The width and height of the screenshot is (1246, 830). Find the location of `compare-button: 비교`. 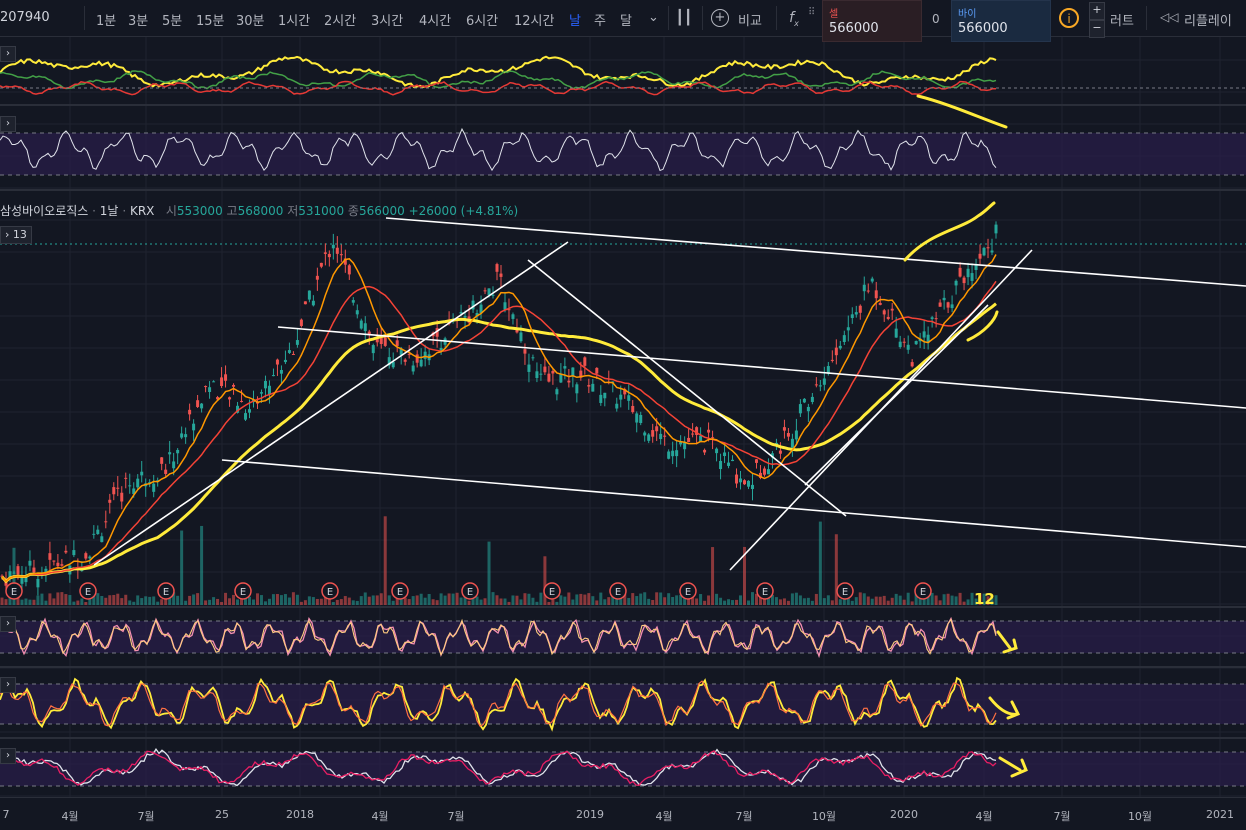

compare-button: 비교 is located at coordinates (750, 21).